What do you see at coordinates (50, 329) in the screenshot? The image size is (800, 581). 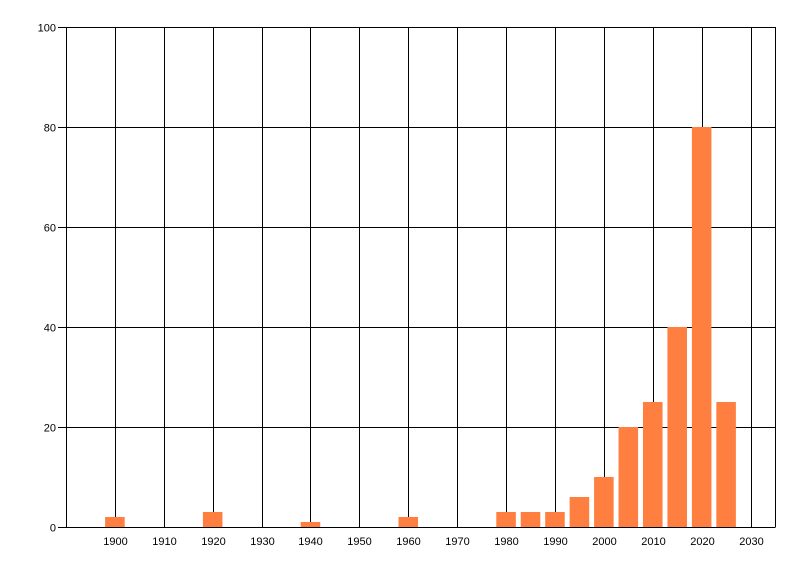 I see `y-tick-label: 40` at bounding box center [50, 329].